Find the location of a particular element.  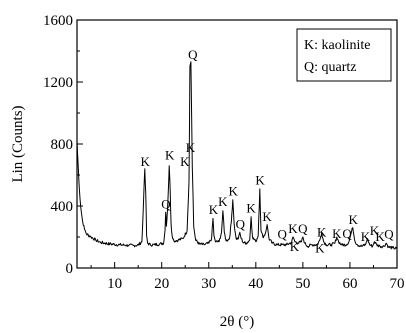

y-tick-label: 800 is located at coordinates (62, 145).